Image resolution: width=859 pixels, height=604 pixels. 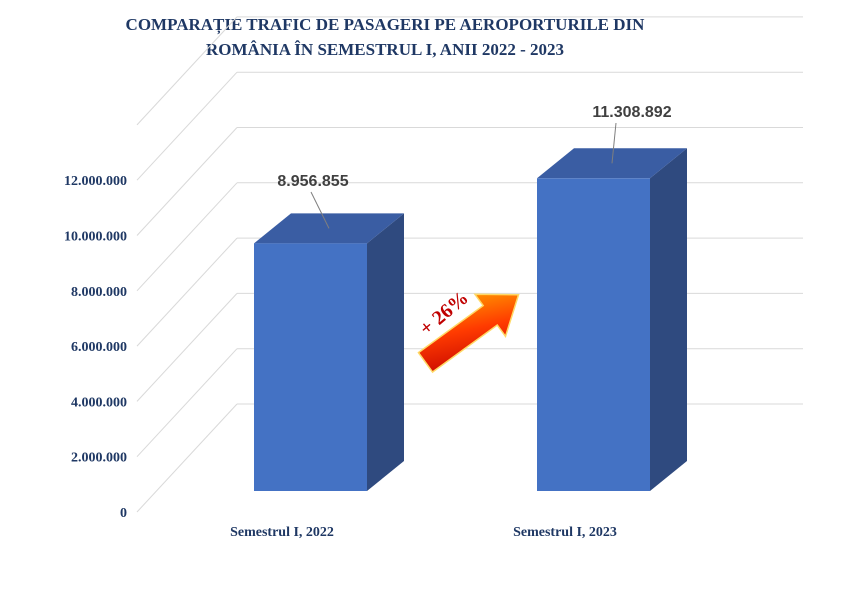 I want to click on x-tick-label: Semestrul I, 2022, so click(x=282, y=532).